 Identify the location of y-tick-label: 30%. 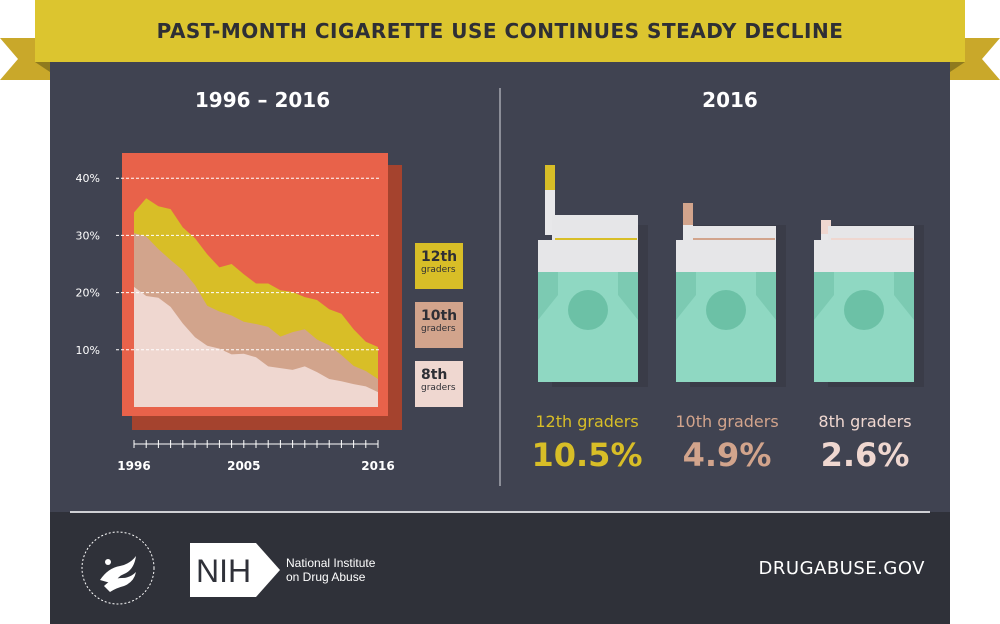
(88, 235).